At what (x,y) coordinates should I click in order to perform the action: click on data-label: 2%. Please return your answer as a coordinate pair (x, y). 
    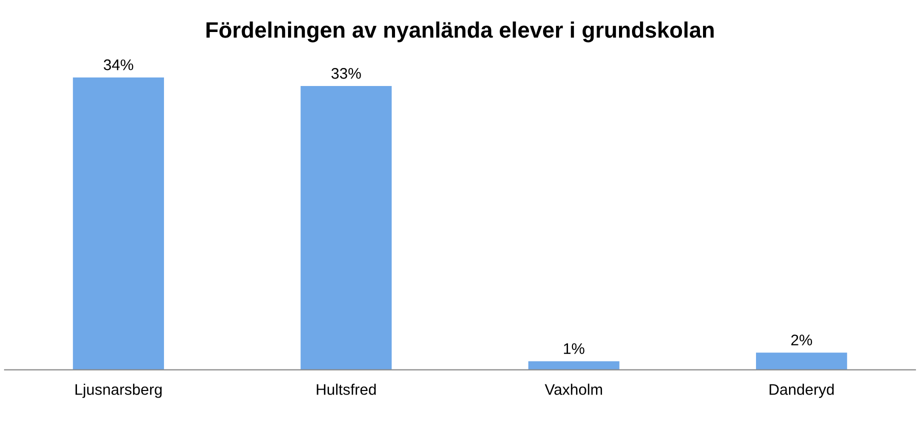
    Looking at the image, I should click on (801, 340).